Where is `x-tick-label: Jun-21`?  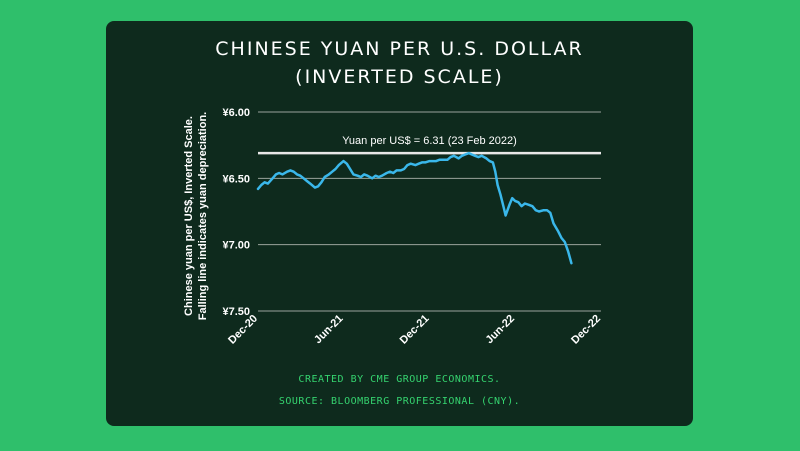 x-tick-label: Jun-21 is located at coordinates (329, 330).